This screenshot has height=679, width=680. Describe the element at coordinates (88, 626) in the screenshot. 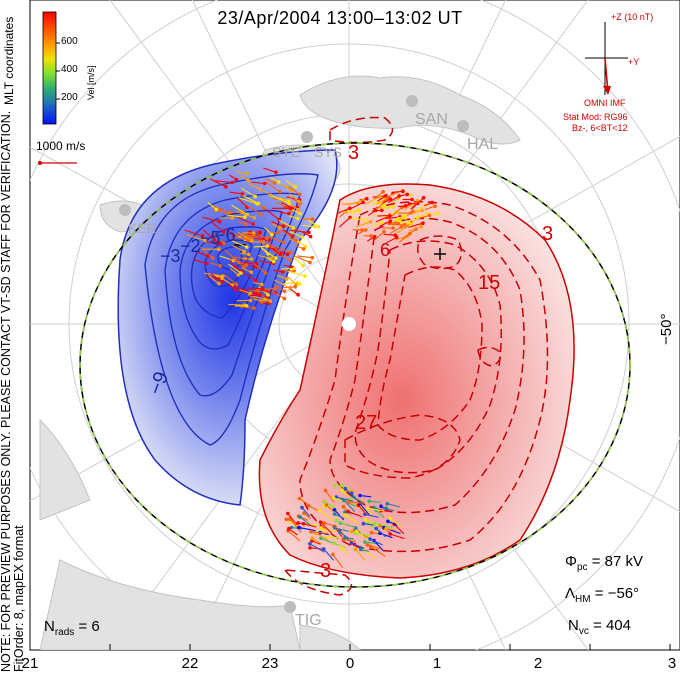

I see `stat-nrads-value: = 6` at that location.